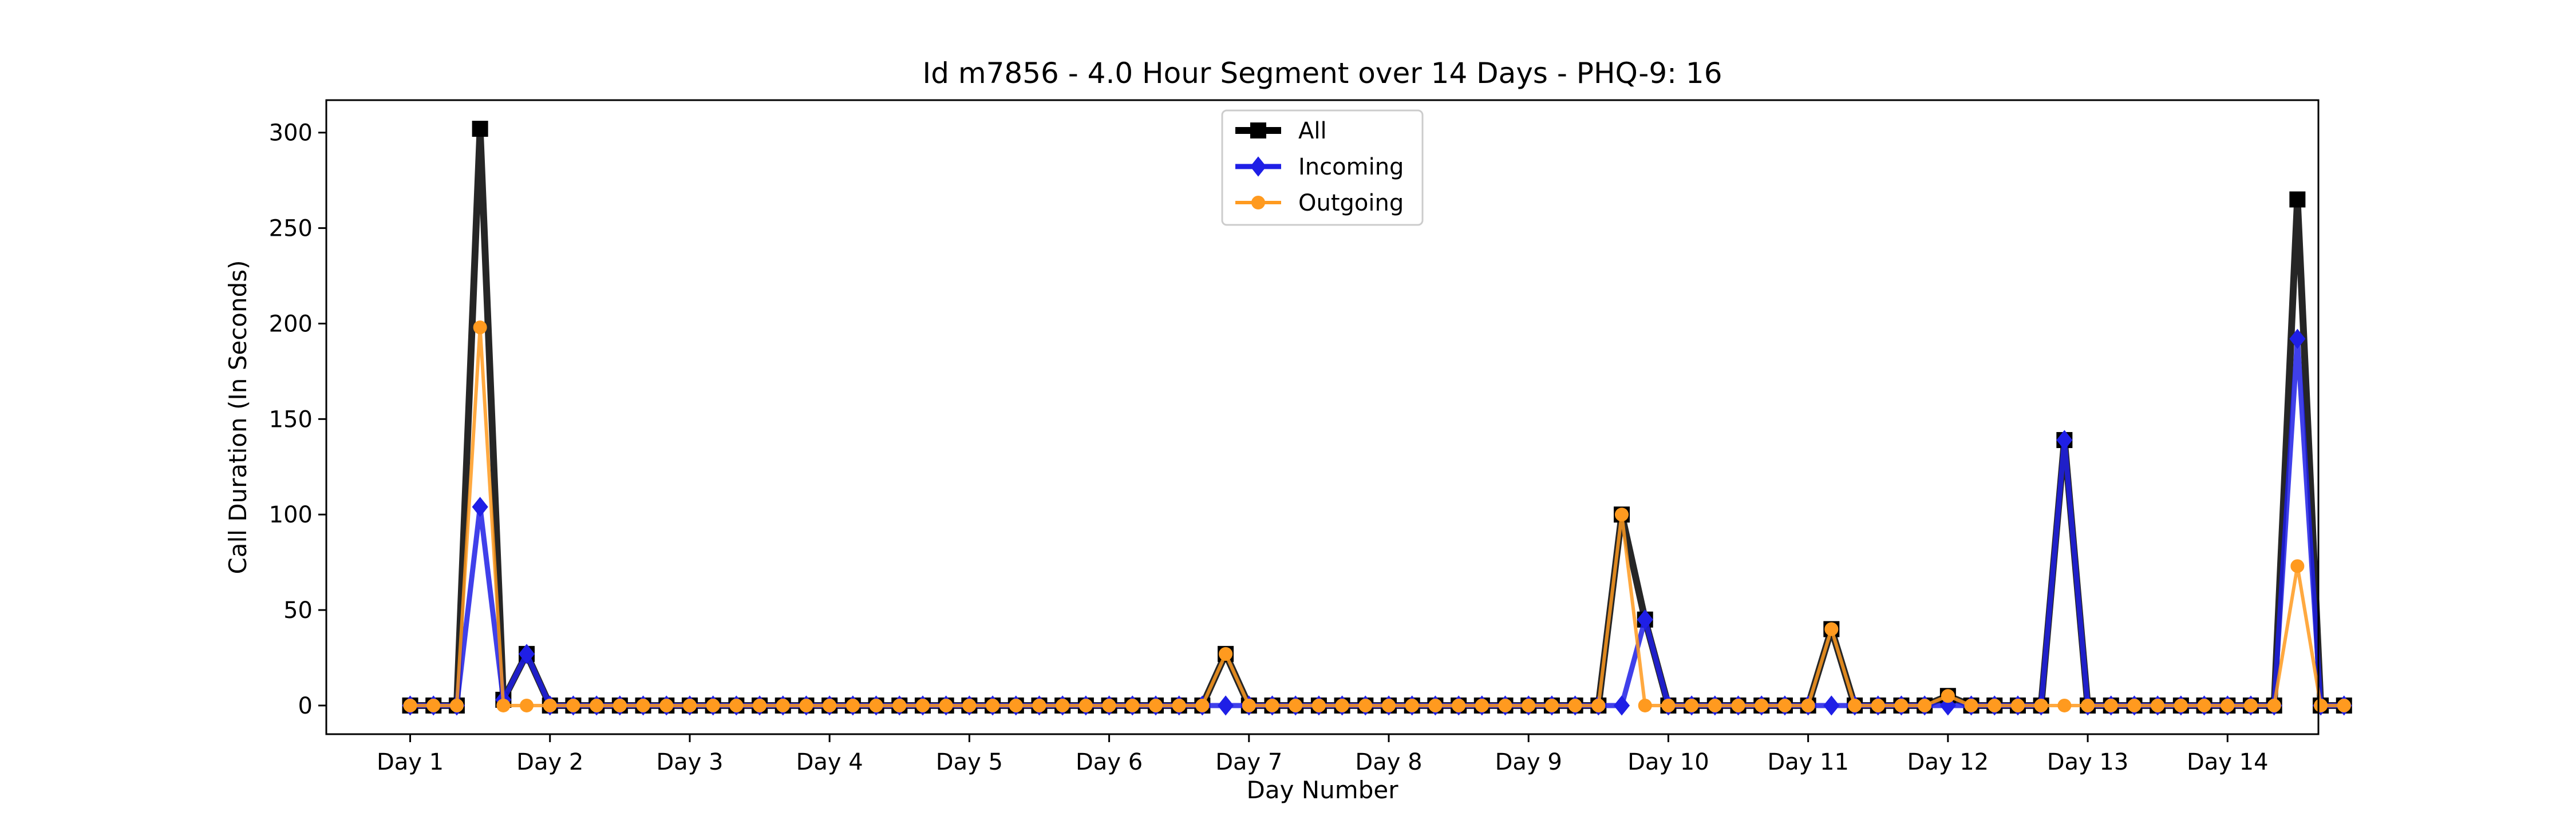  I want to click on x-tick-label: Day 1, so click(410, 762).